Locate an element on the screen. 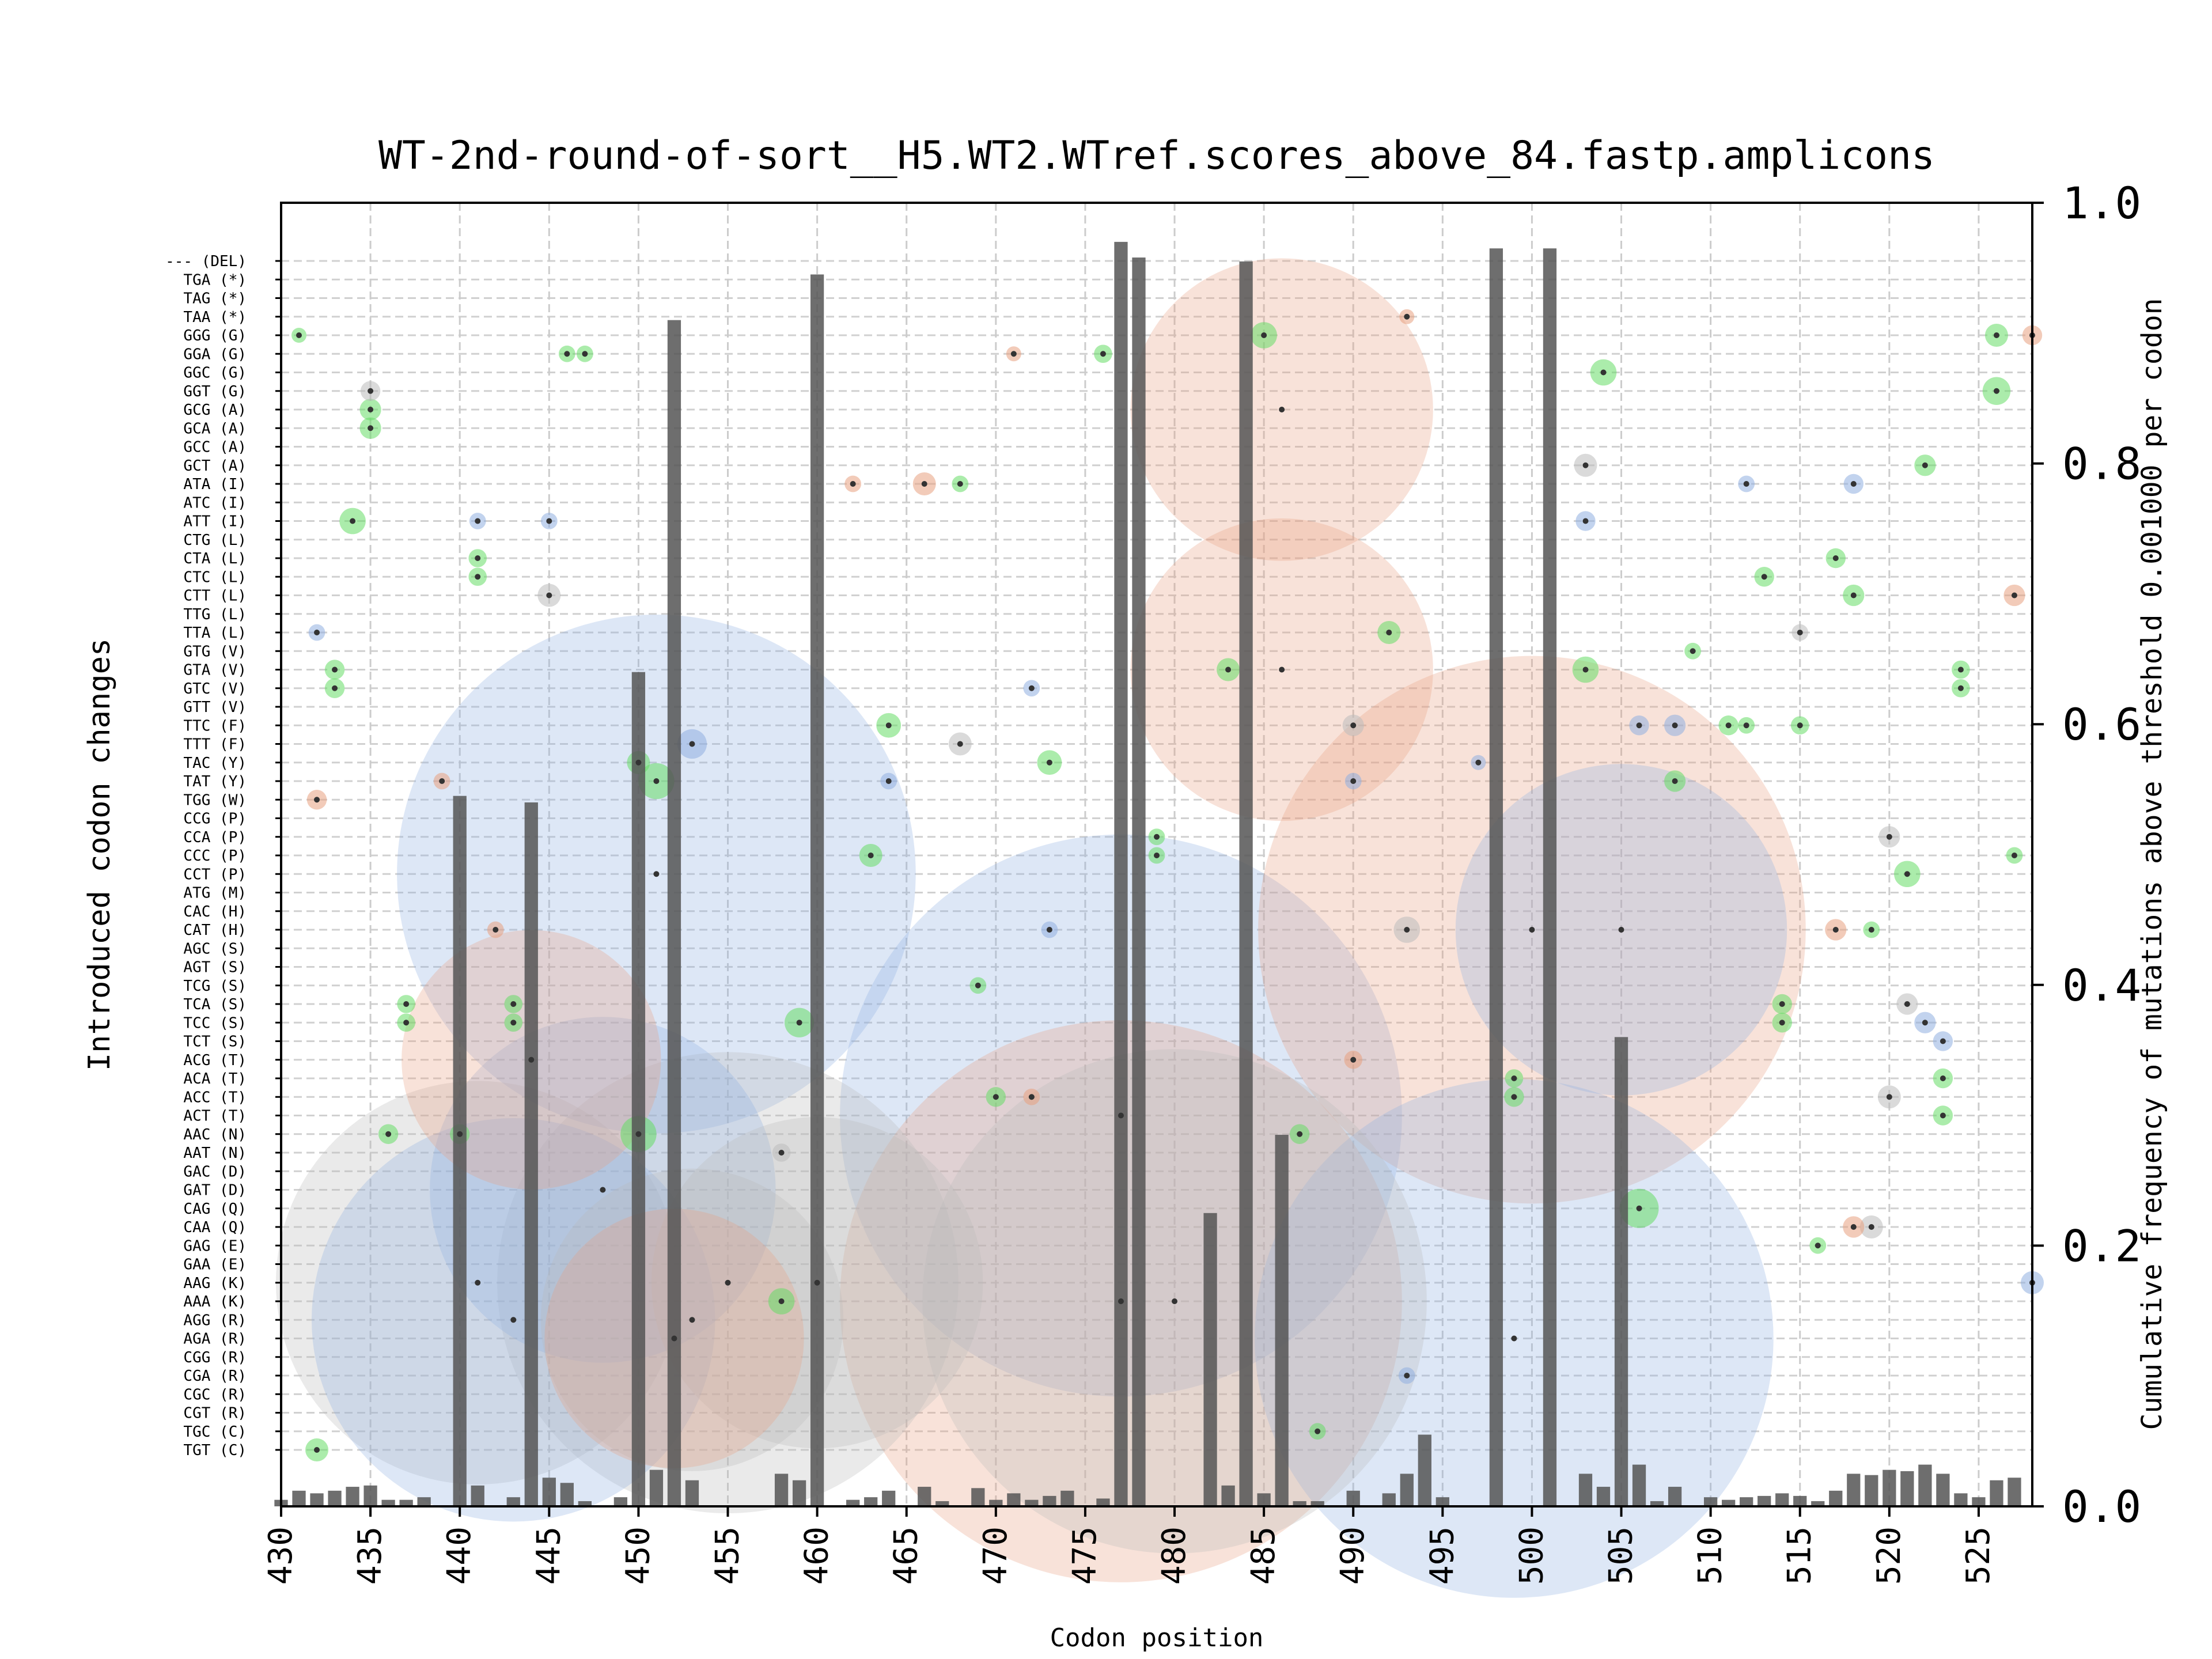 This screenshot has width=2212, height=1659. y-left-tick-label: ATT (I) is located at coordinates (215, 522).